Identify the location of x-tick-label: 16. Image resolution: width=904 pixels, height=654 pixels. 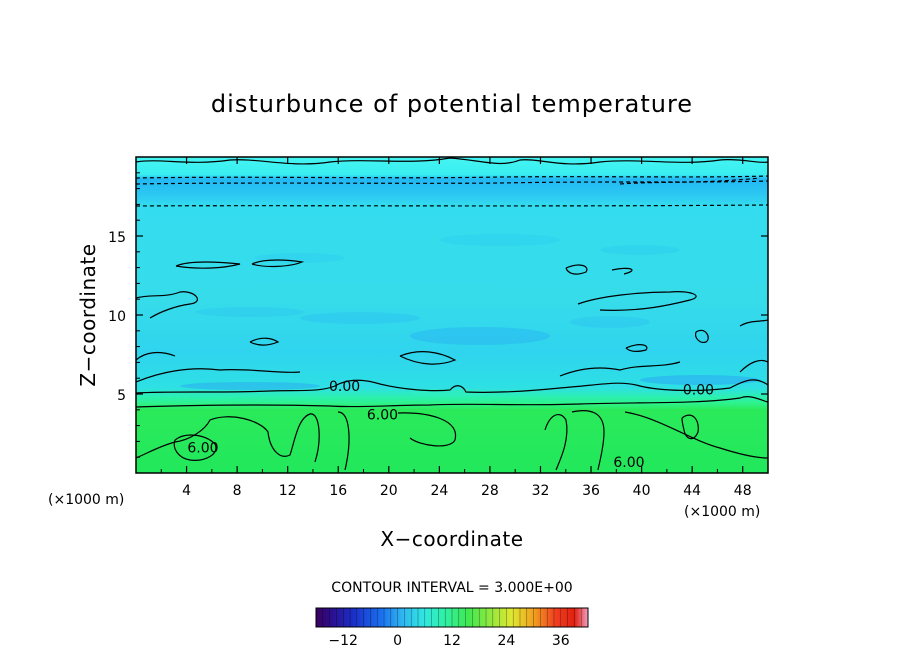
(338, 491).